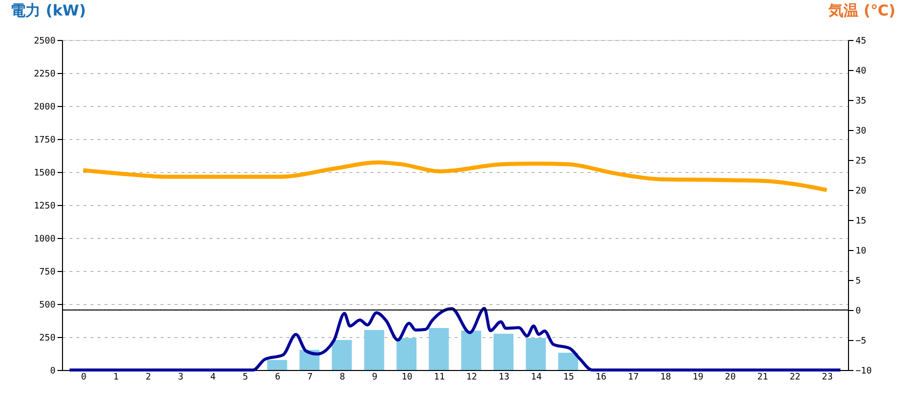 The height and width of the screenshot is (400, 900). What do you see at coordinates (730, 377) in the screenshot?
I see `x-tick-label: 20` at bounding box center [730, 377].